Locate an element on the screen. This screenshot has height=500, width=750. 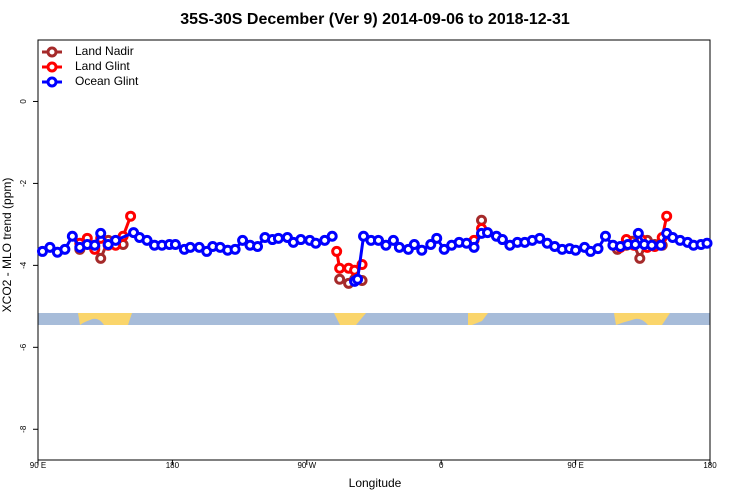
x-tick-label: 0 is located at coordinates (441, 465).